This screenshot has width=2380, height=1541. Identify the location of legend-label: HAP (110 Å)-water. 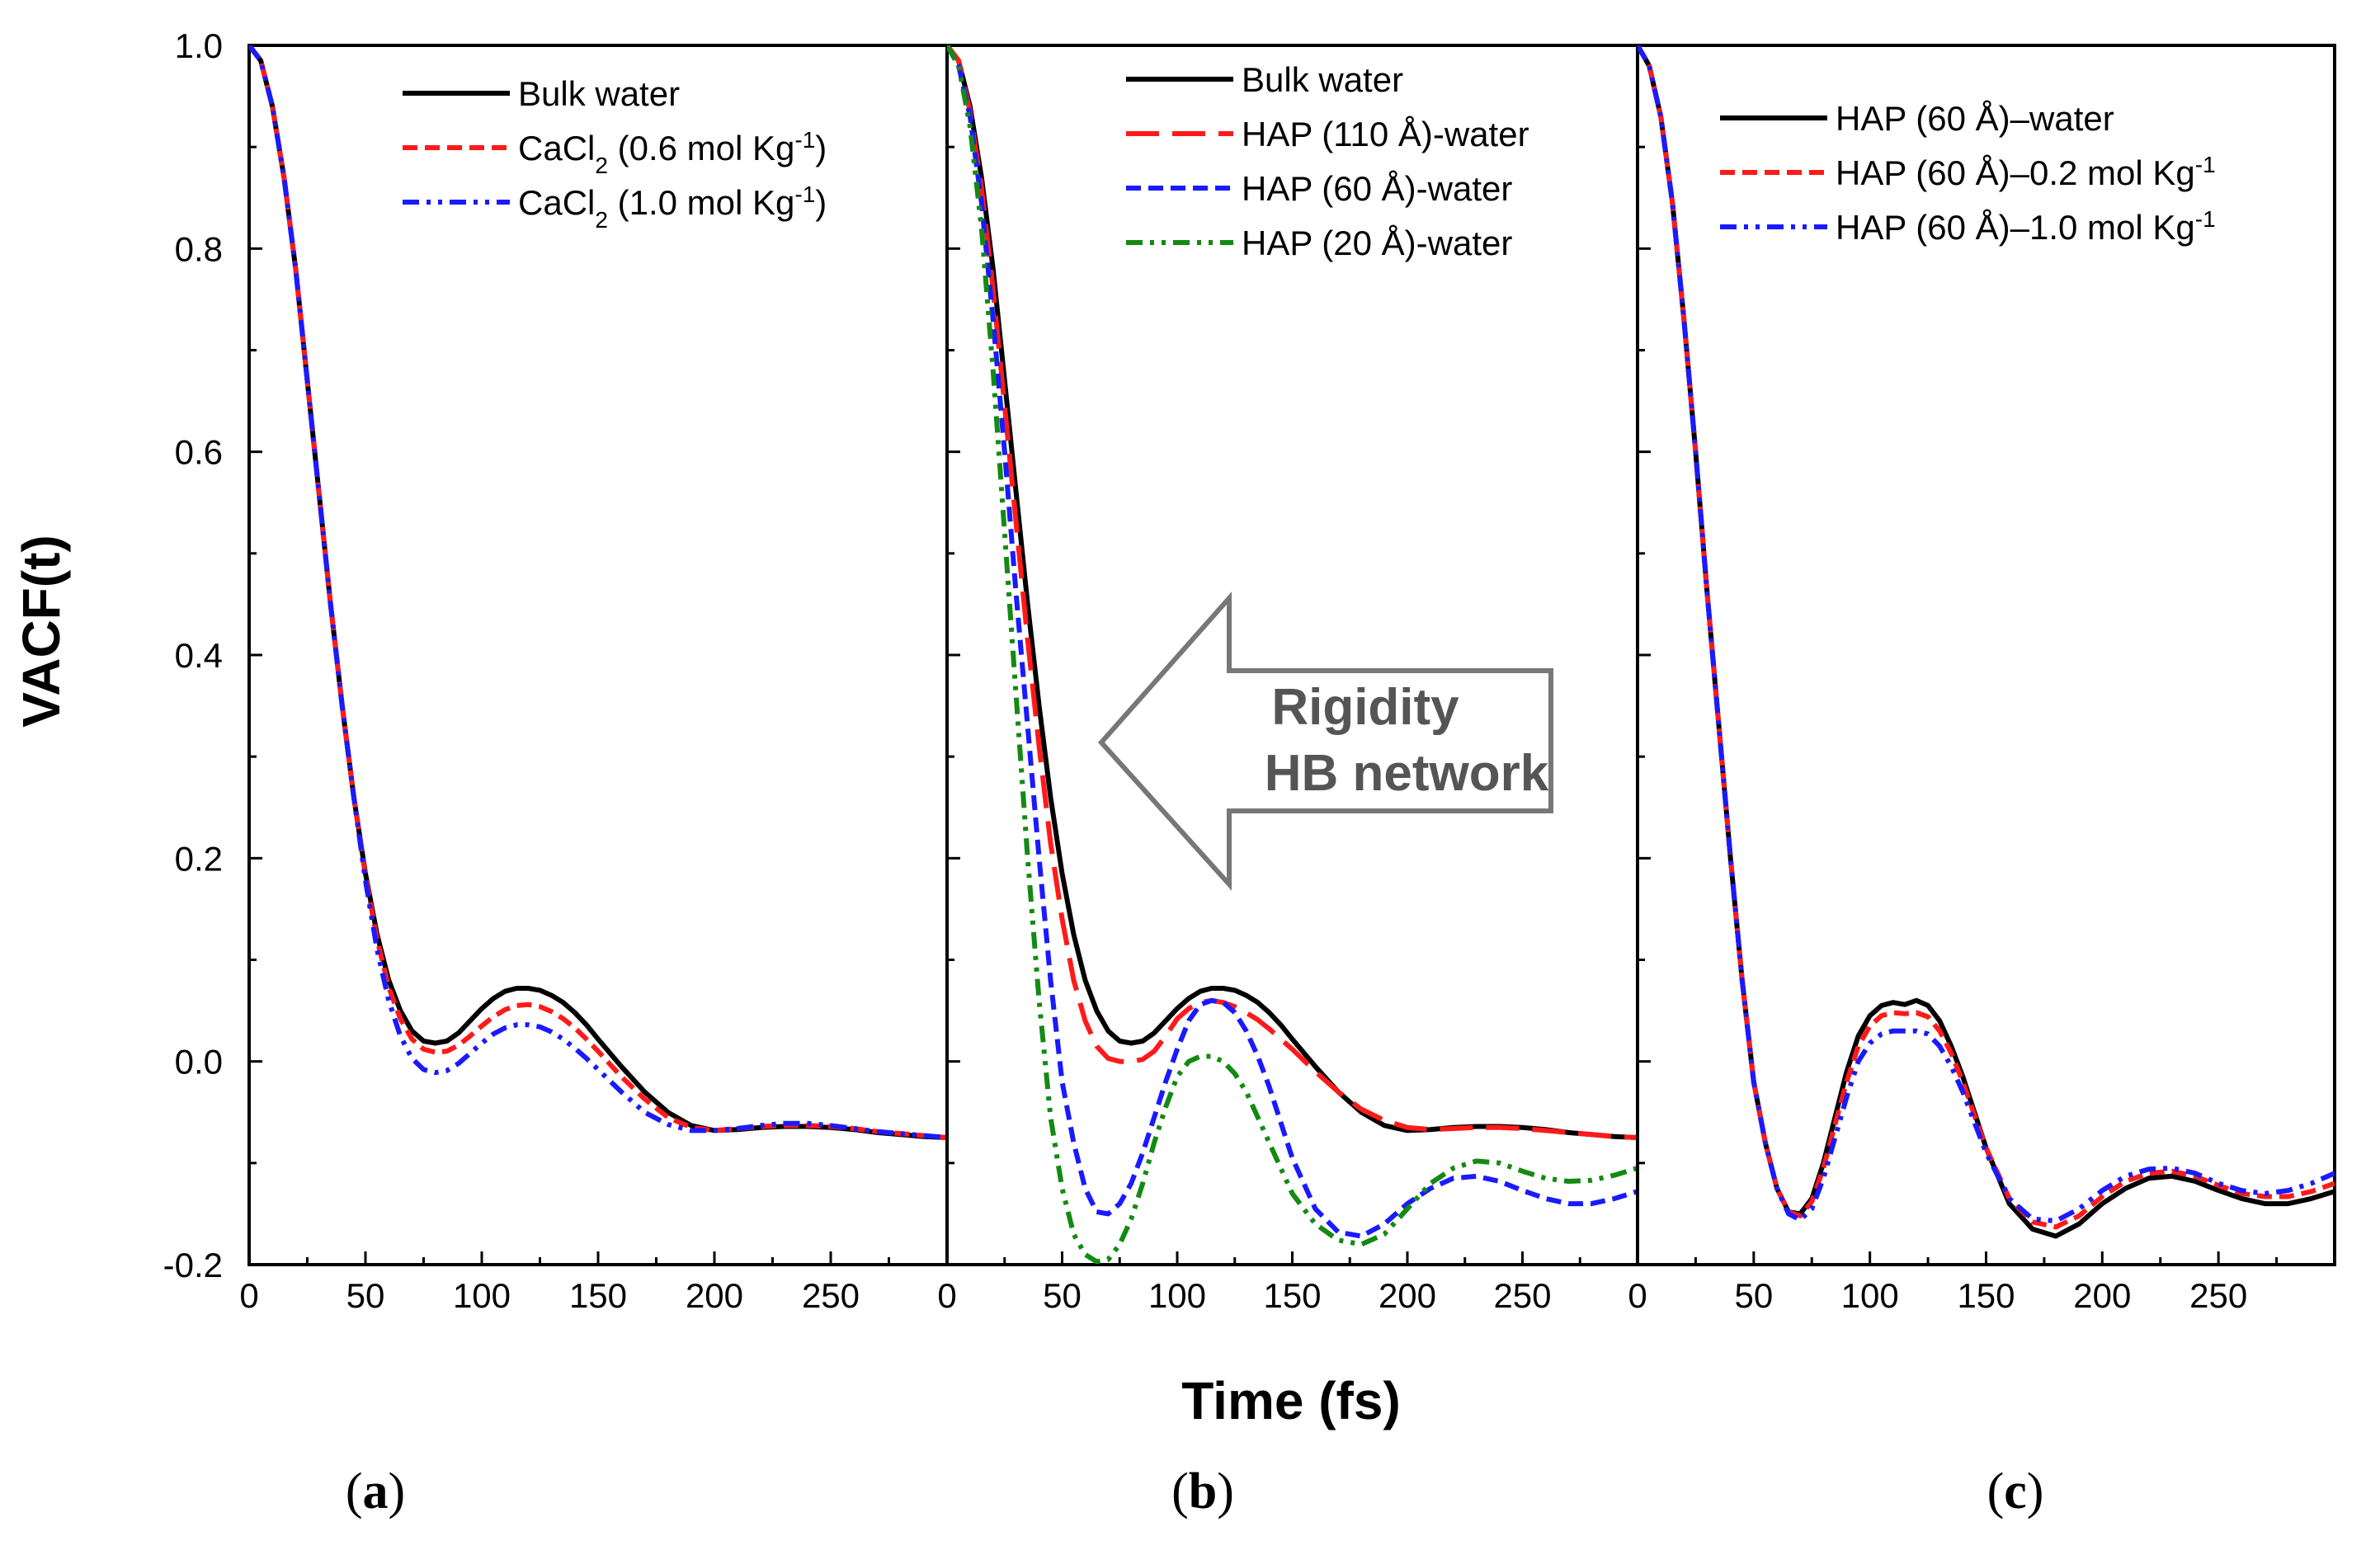
(1385, 134).